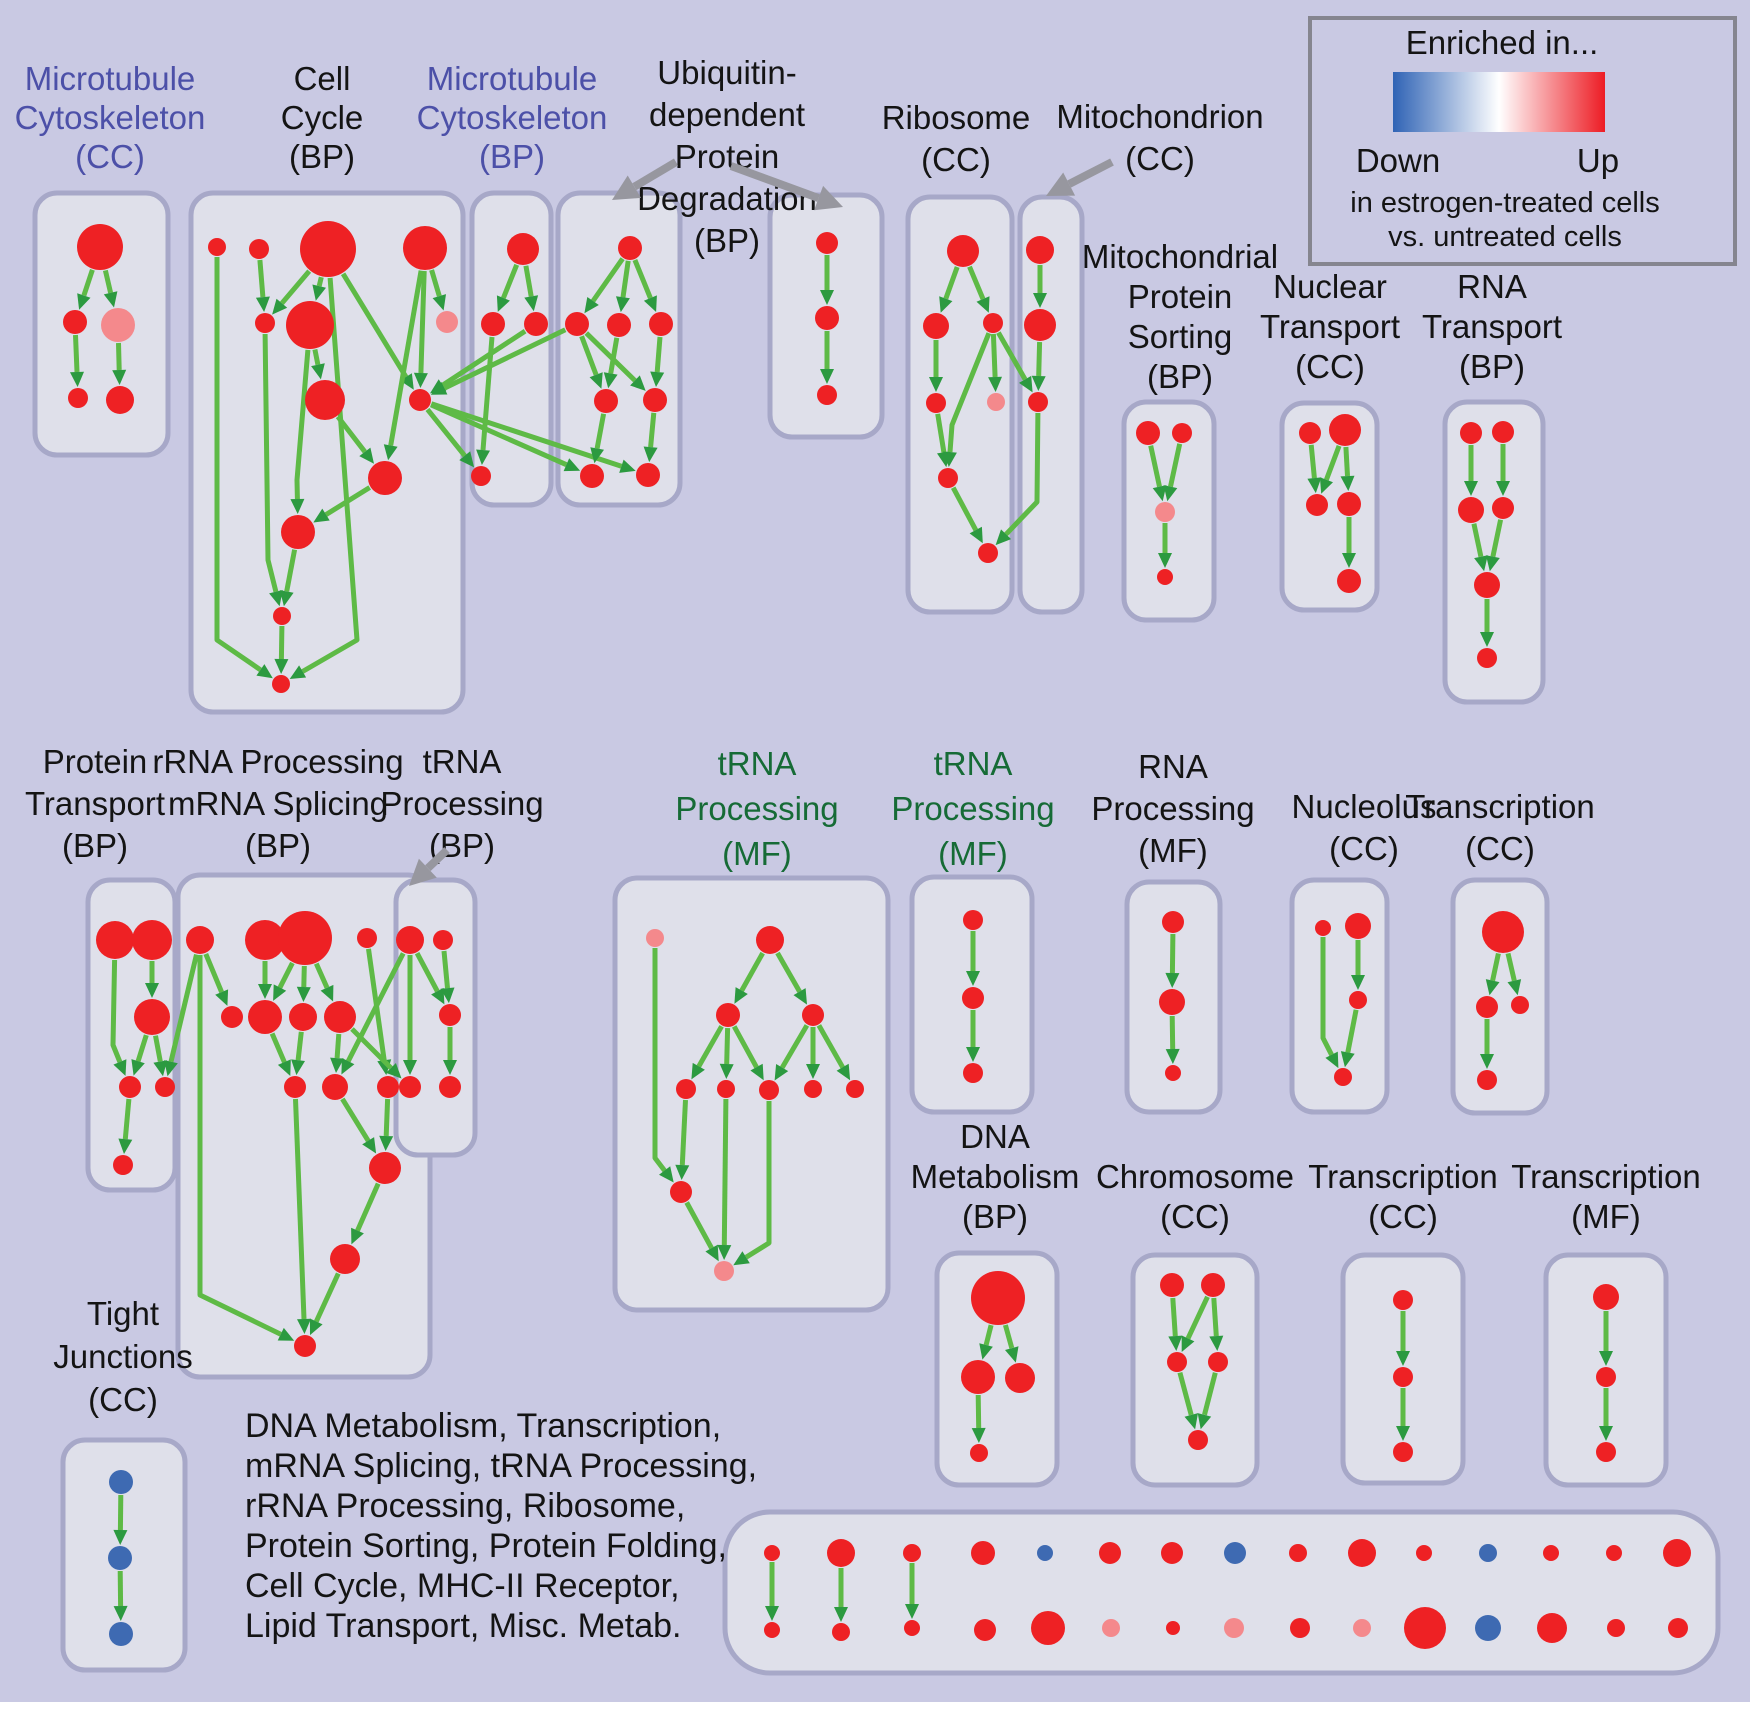 Image resolution: width=1750 pixels, height=1715 pixels. Describe the element at coordinates (1173, 1073) in the screenshot. I see `go-node-w3` at that location.